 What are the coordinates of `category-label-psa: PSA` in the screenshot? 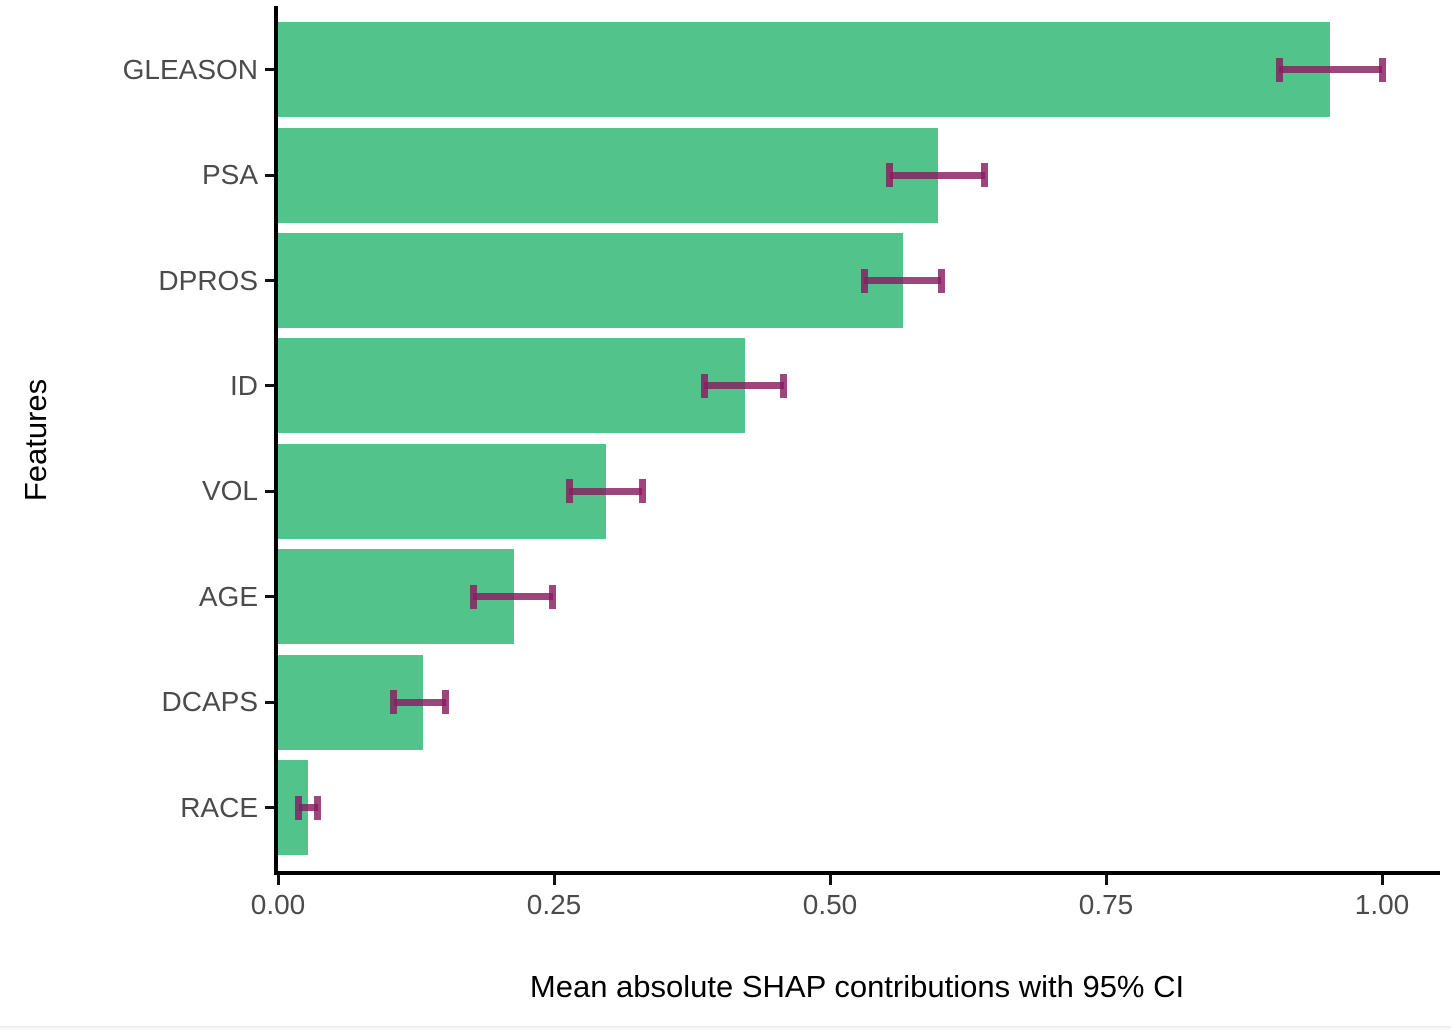 It's located at (229, 175).